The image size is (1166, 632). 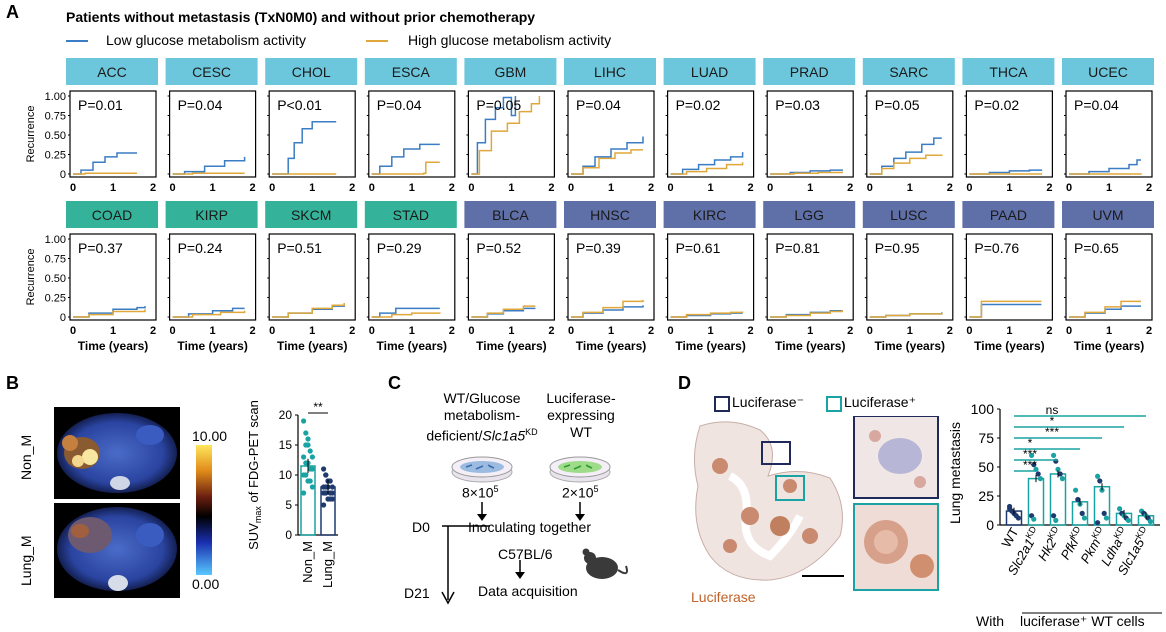 I want to click on ytick-label: 0.50, so click(x=55, y=136).